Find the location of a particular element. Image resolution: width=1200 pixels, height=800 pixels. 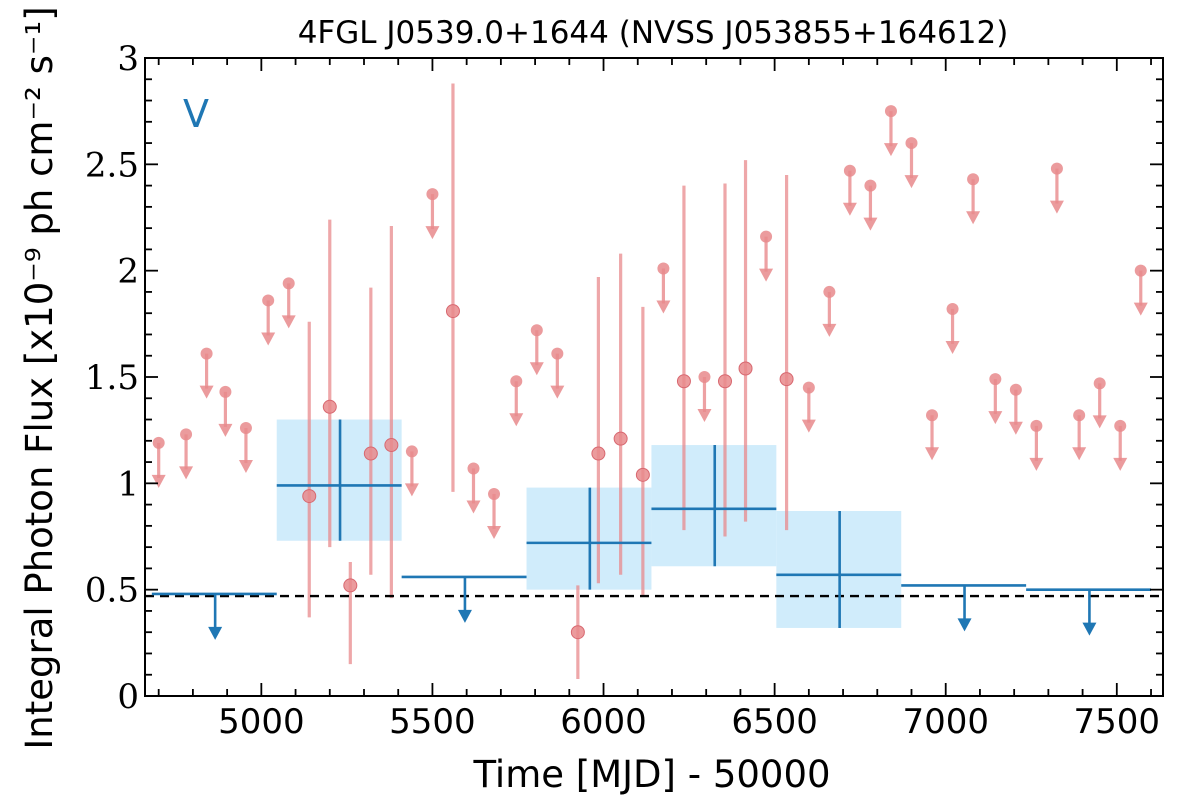

x-tick-label: 7500 is located at coordinates (1117, 722).